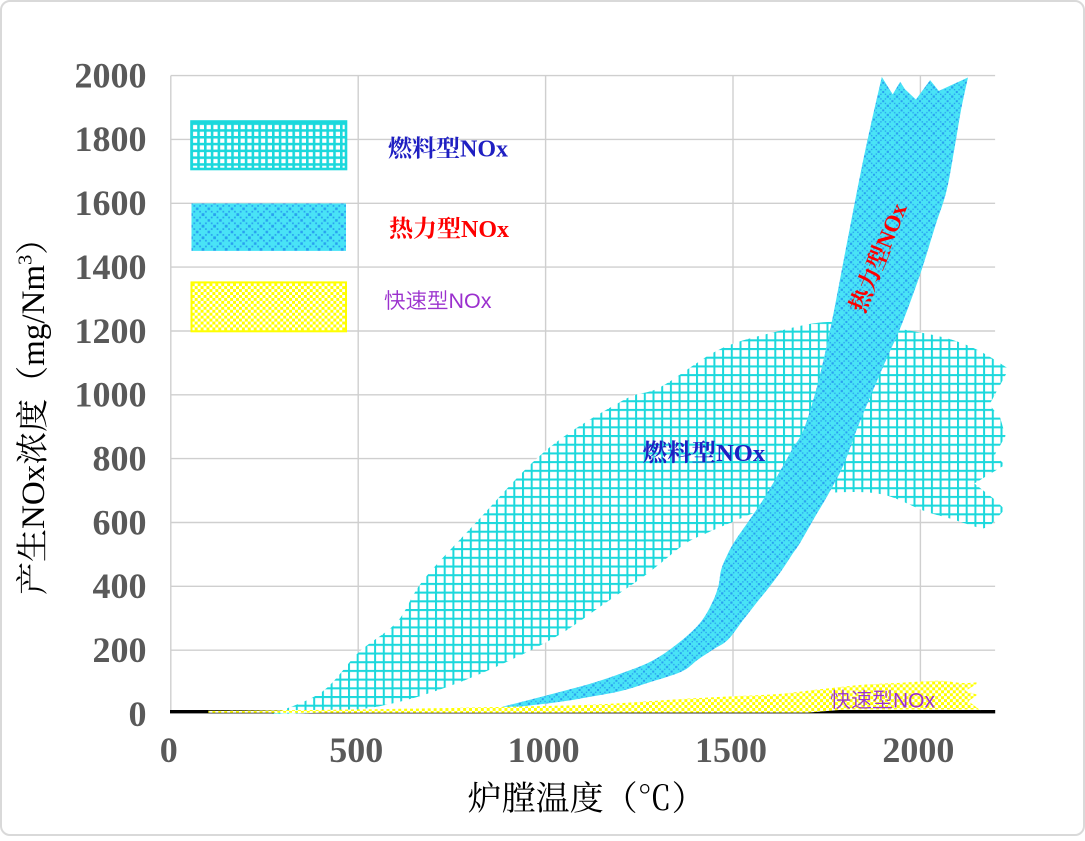 The height and width of the screenshot is (841, 1085). What do you see at coordinates (34, 315) in the screenshot?
I see `svg-text: mg/Nm` at bounding box center [34, 315].